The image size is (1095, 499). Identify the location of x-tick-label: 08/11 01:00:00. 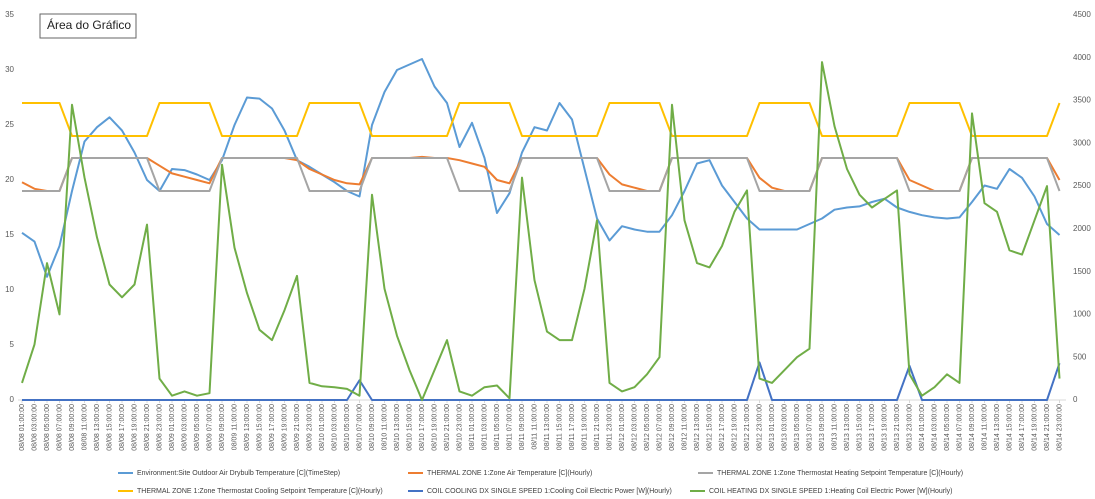
(472, 427).